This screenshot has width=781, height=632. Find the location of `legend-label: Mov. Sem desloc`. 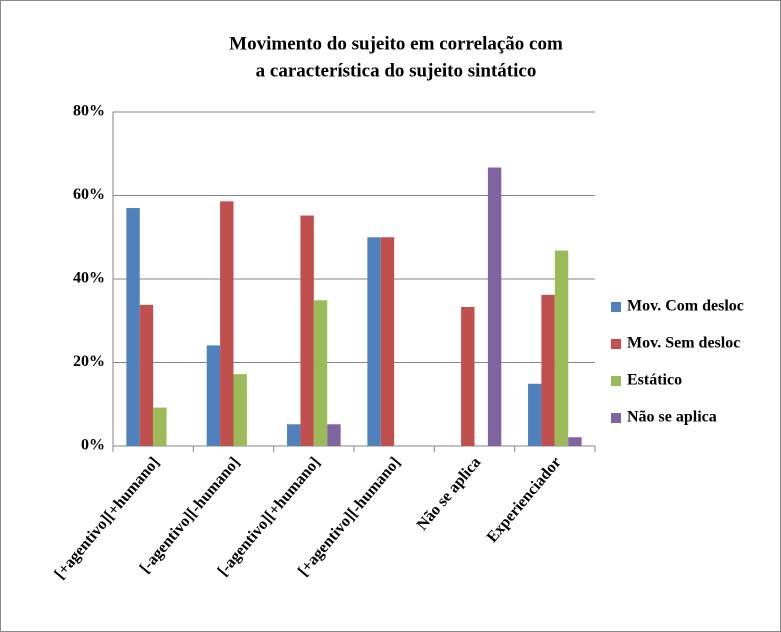

legend-label: Mov. Sem desloc is located at coordinates (683, 343).